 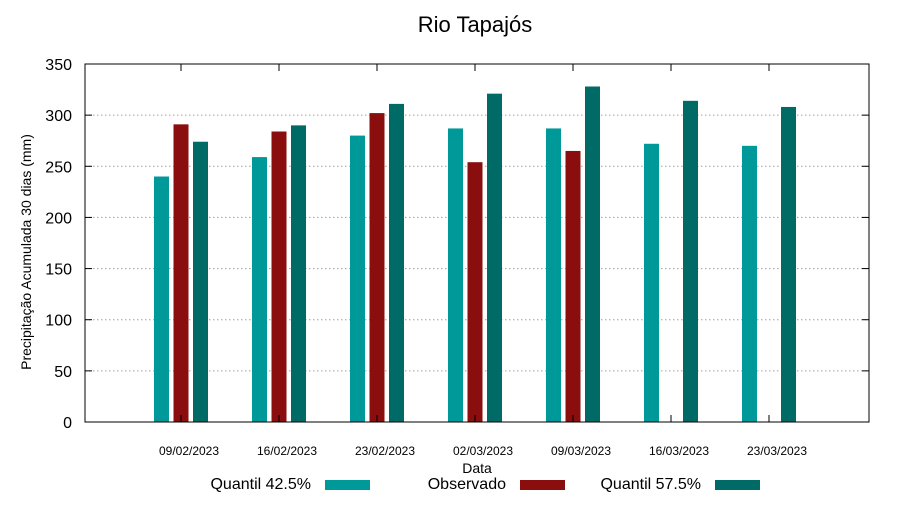 I want to click on y-tick-label: 150, so click(x=58, y=270).